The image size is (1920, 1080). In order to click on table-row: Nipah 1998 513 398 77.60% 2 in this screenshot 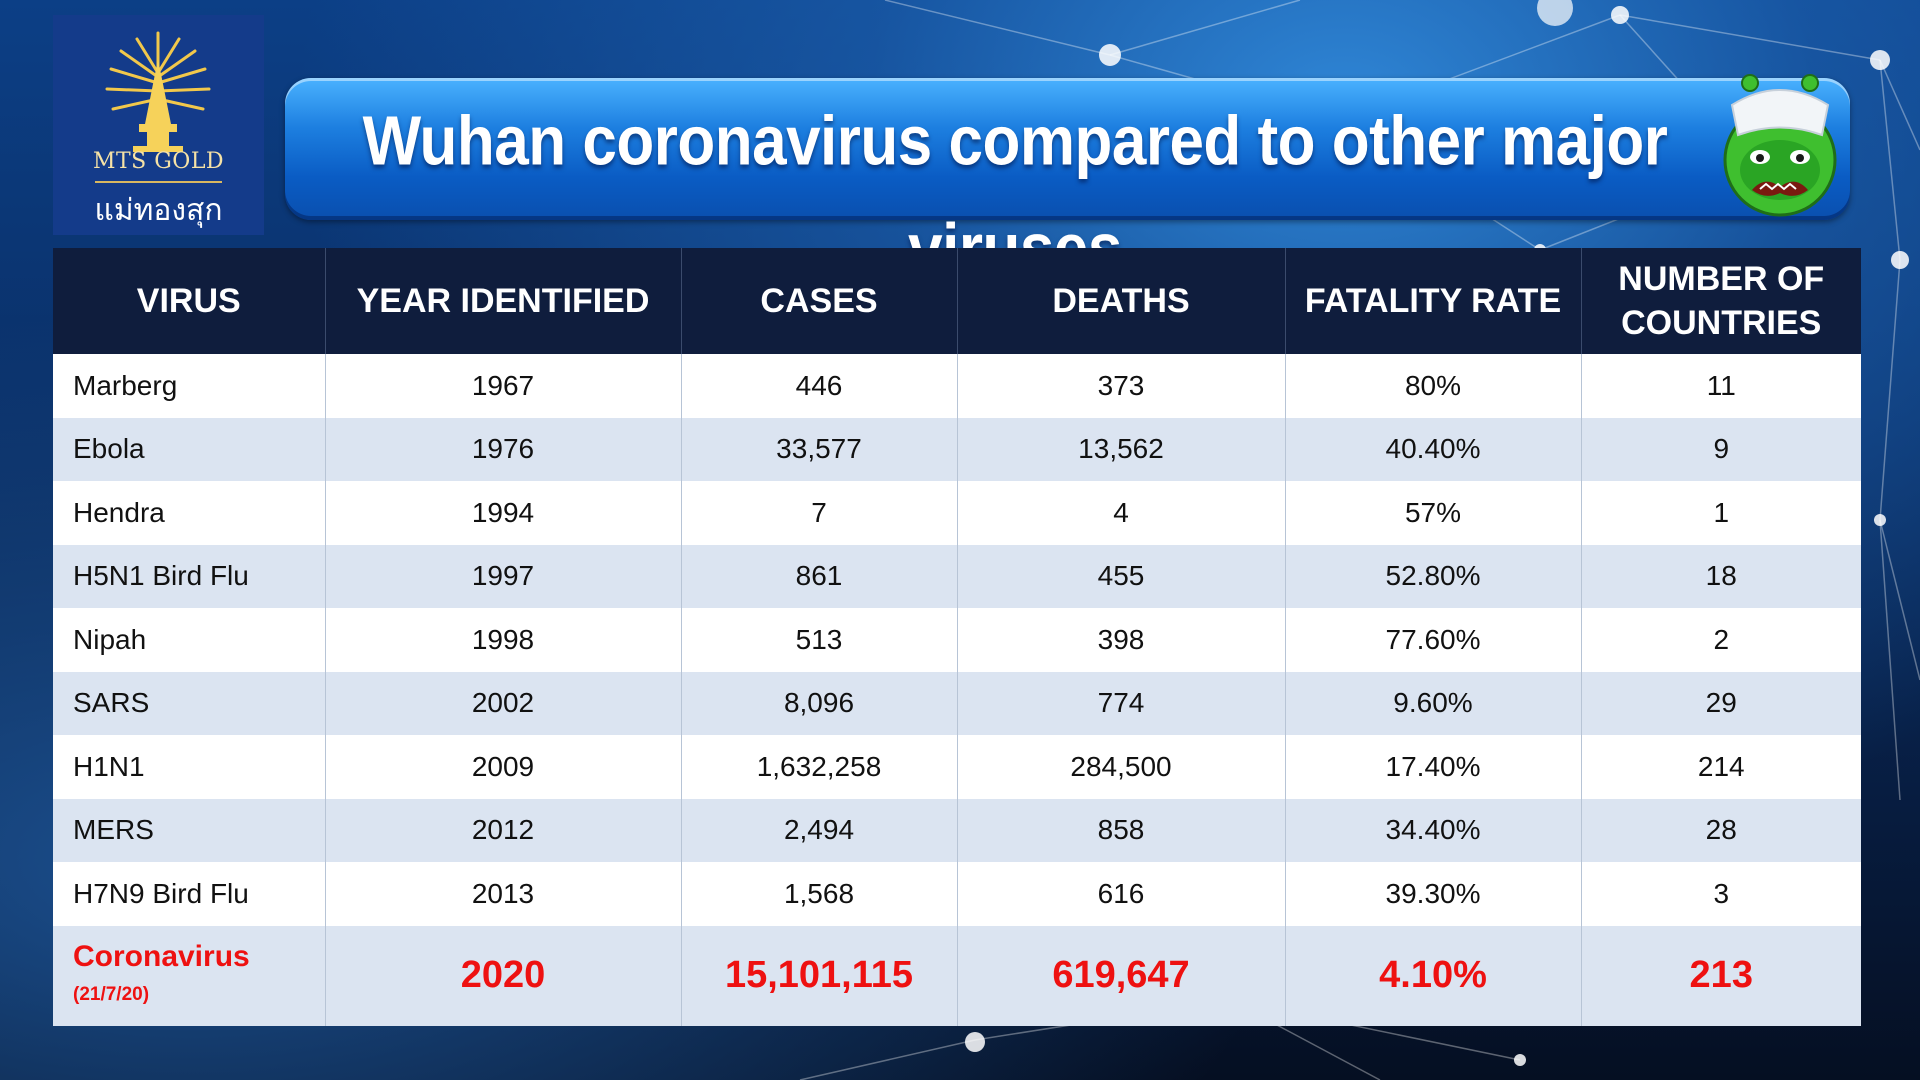, I will do `click(957, 640)`.